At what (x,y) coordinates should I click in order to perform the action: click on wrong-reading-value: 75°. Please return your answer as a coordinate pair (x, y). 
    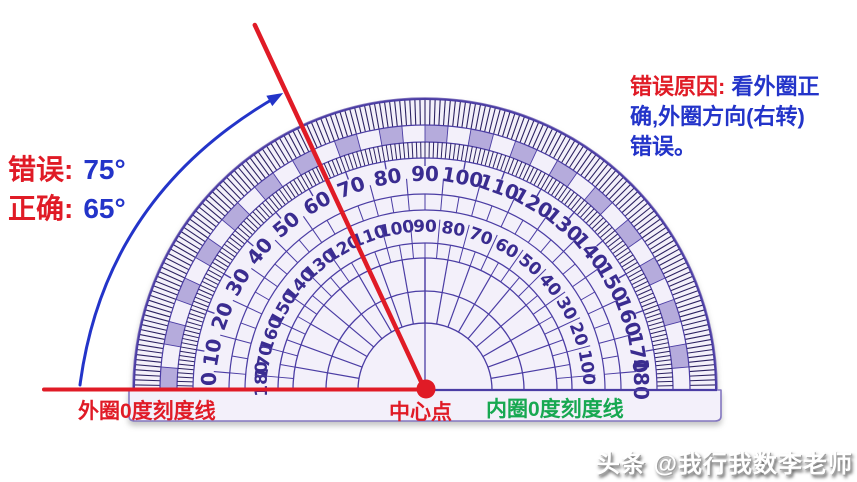
    Looking at the image, I should click on (104, 169).